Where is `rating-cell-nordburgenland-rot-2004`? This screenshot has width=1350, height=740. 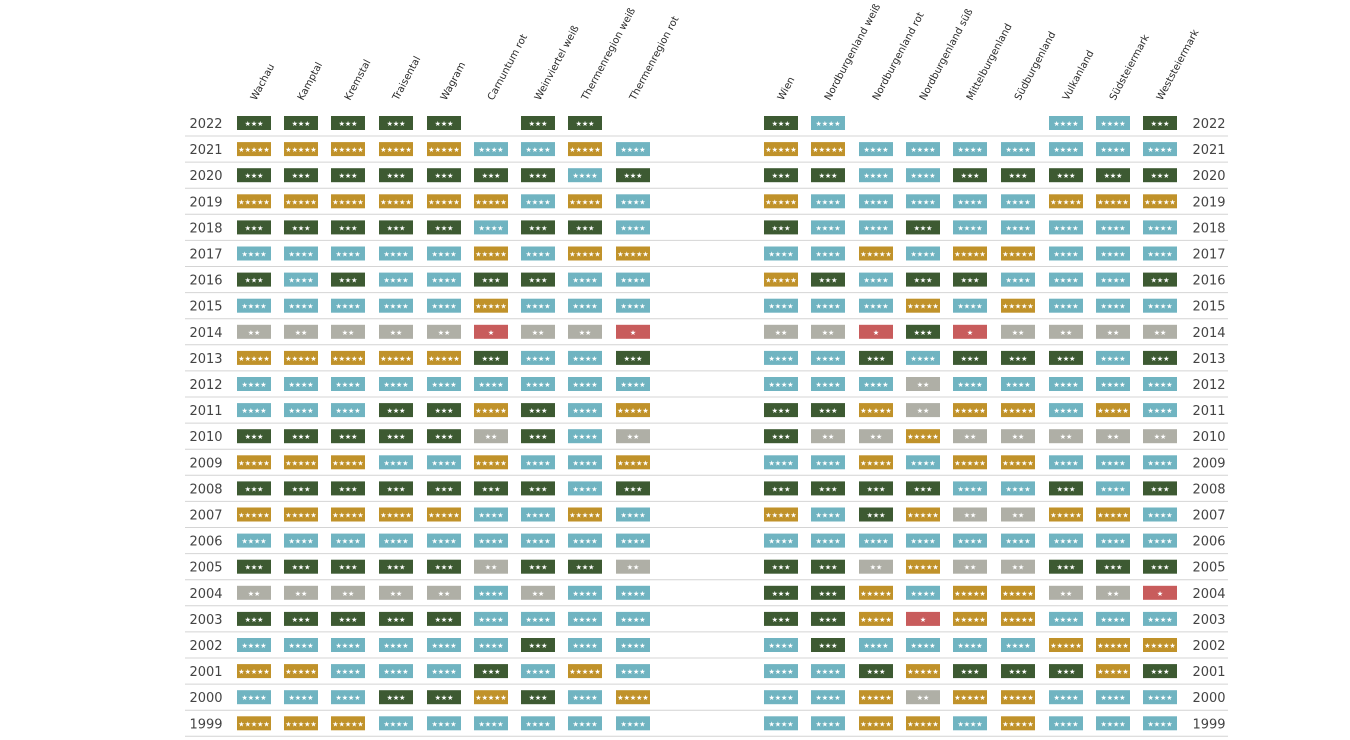 rating-cell-nordburgenland-rot-2004 is located at coordinates (876, 592).